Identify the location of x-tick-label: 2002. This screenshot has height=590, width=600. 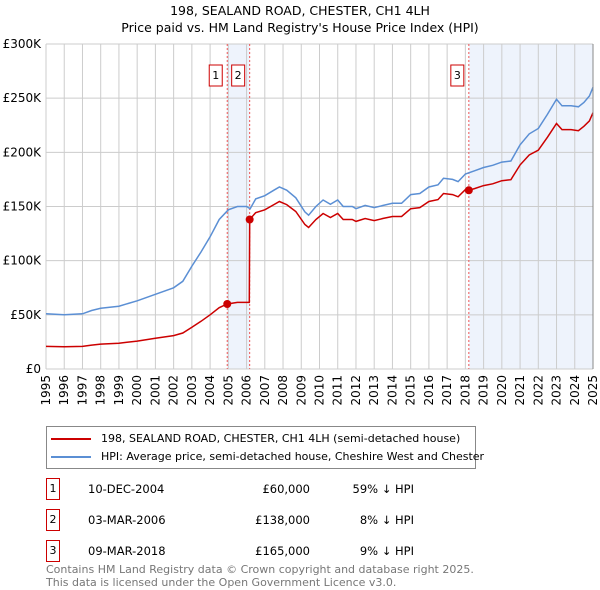
(174, 390).